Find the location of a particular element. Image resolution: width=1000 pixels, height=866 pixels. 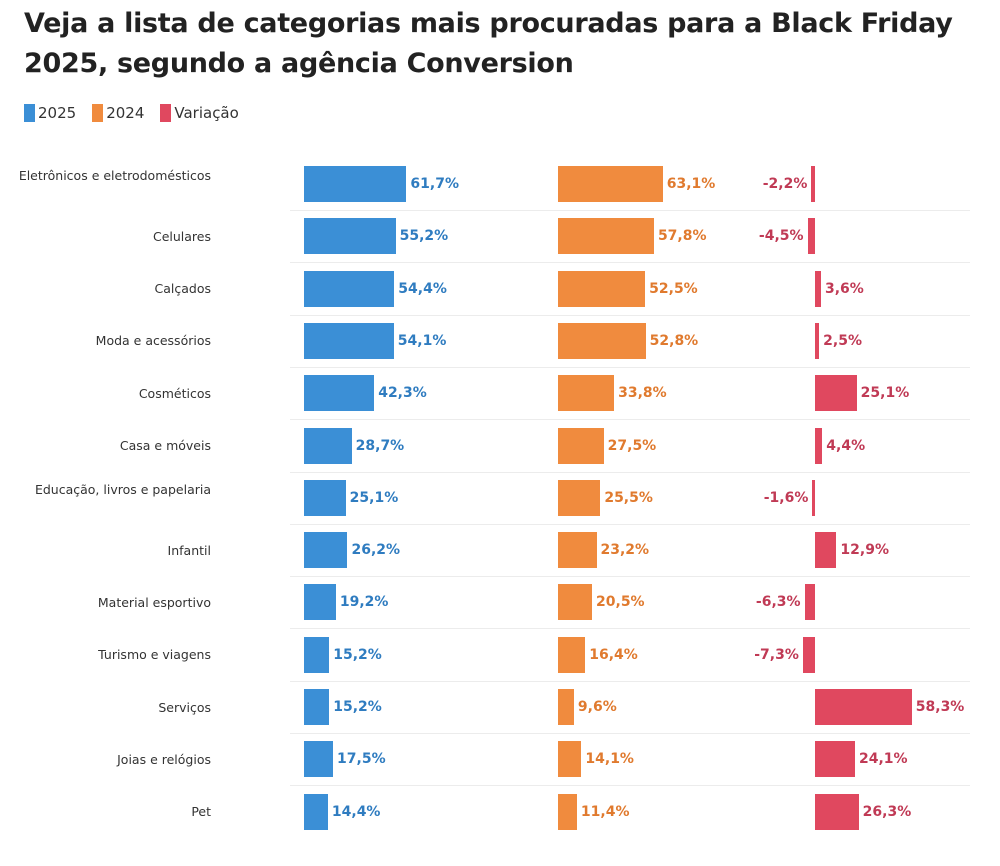

data-label: 54,4% is located at coordinates (422, 288).